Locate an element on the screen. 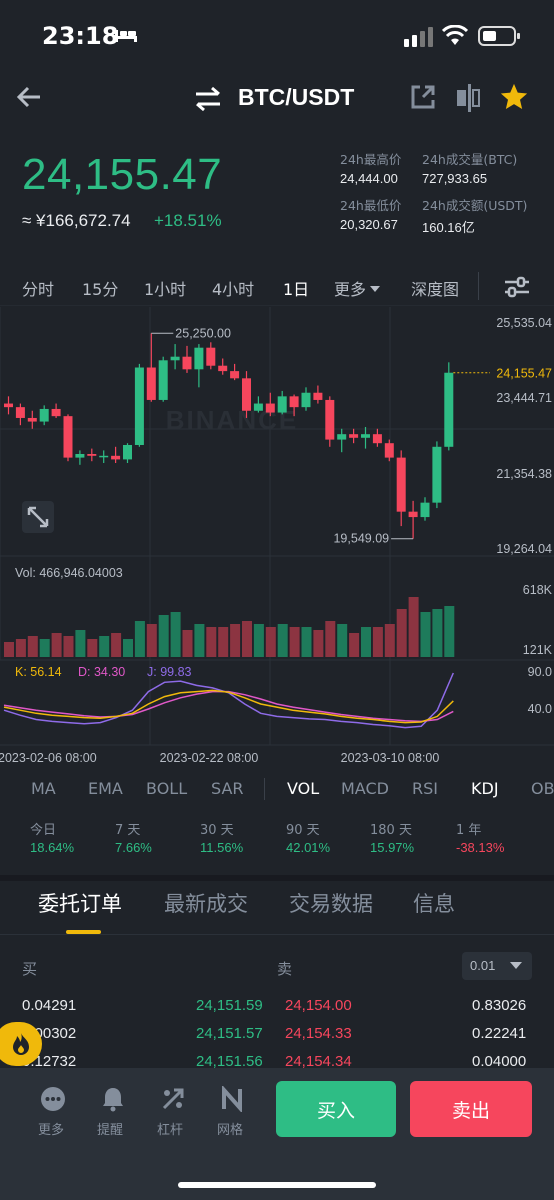 This screenshot has width=554, height=1200. kdj-axis-label: 40.0 is located at coordinates (540, 709).